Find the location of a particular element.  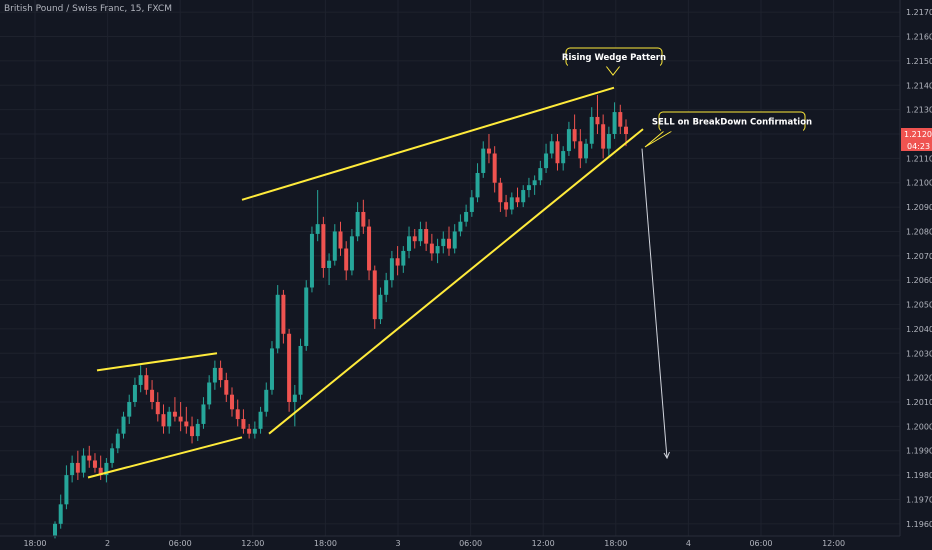

y-tick-label: 1.21600 is located at coordinates (919, 37).